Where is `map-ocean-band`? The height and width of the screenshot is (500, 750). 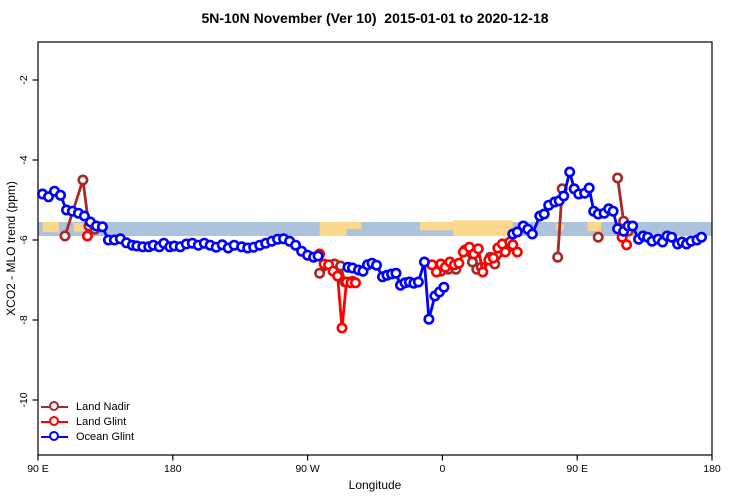 map-ocean-band is located at coordinates (375, 229).